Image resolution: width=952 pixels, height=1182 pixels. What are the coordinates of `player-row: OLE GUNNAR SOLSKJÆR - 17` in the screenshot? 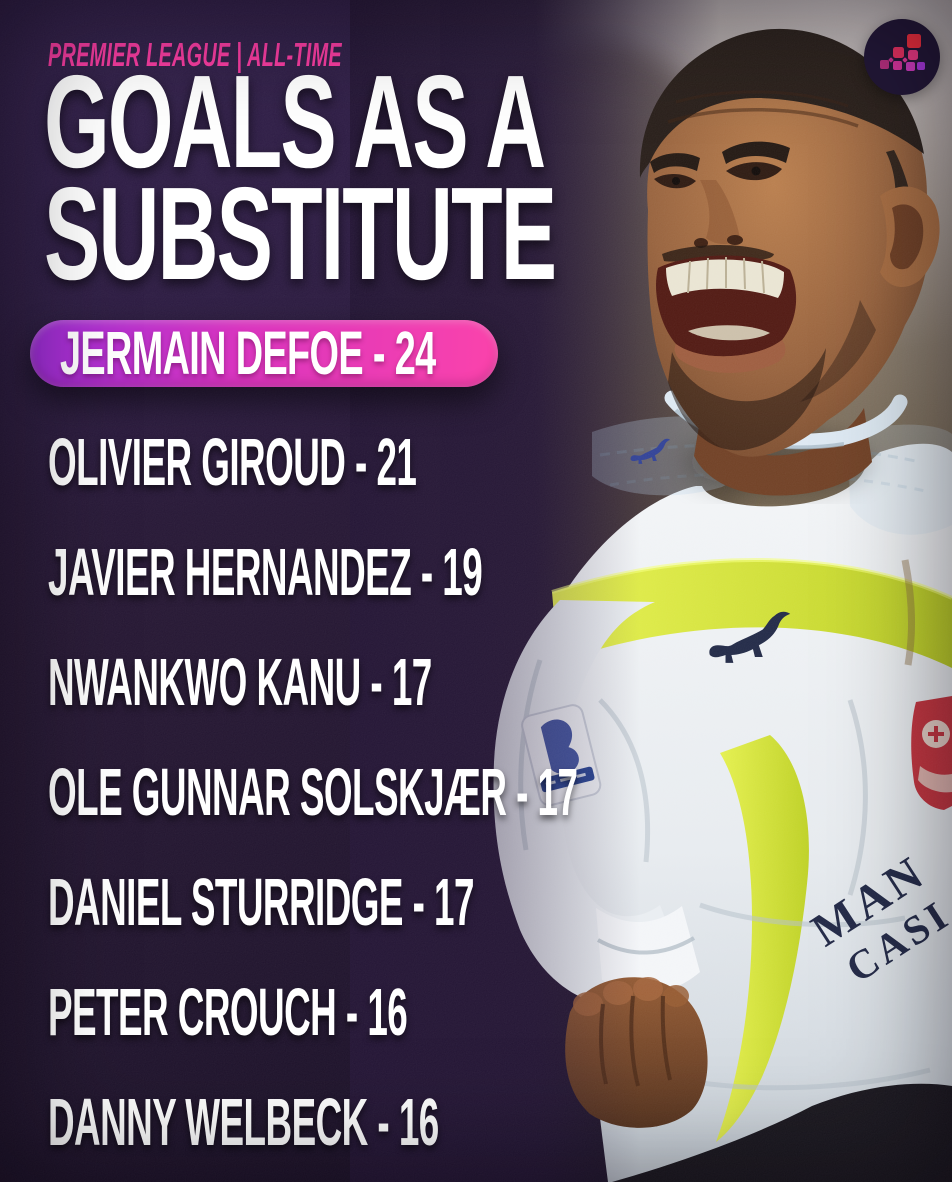 It's located at (313, 792).